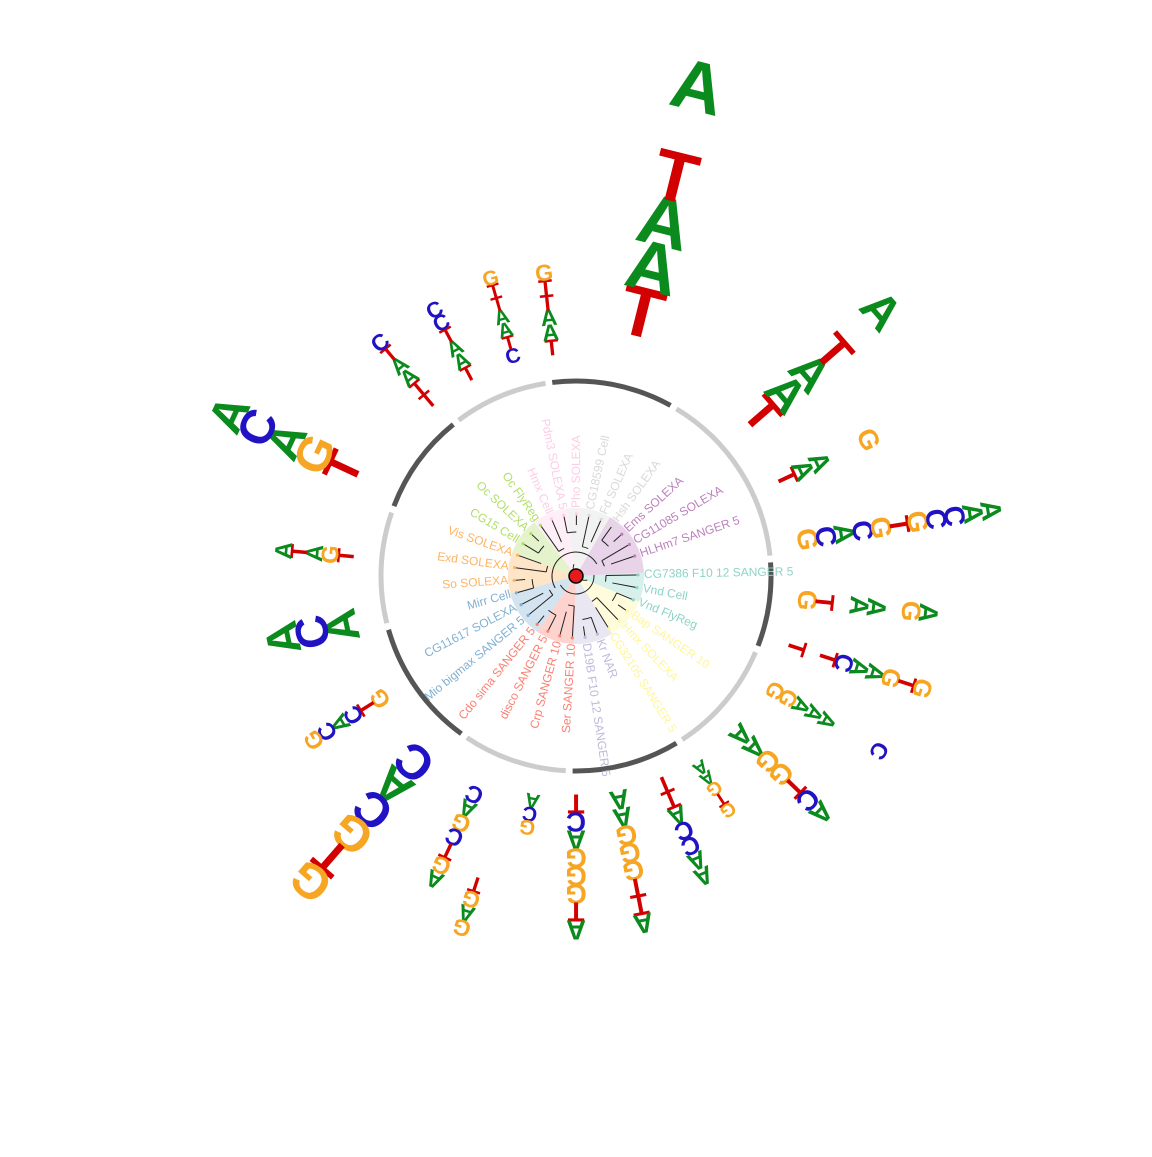  I want to click on leaf-label: CG7386 F10 12 SANGER 5, so click(719, 572).